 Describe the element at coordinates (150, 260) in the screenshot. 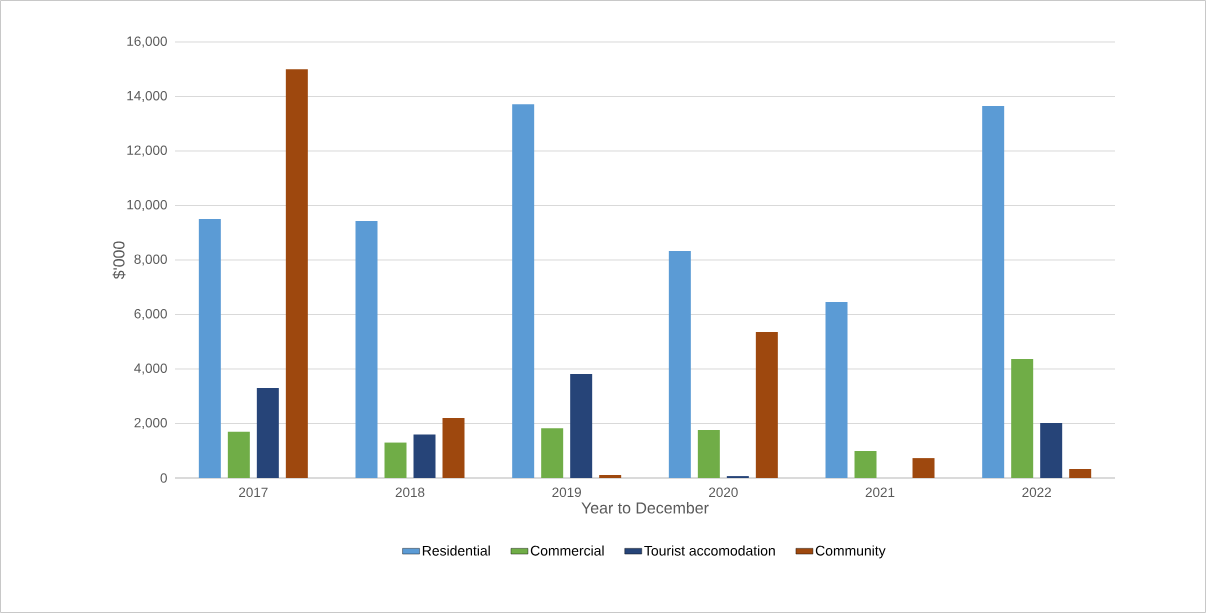

I see `y-tick-label: 8,000` at that location.